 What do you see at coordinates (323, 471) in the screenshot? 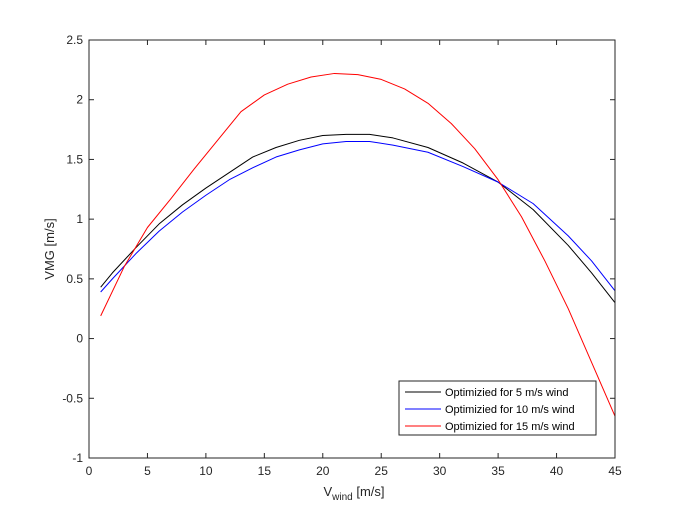
I see `x-tick-label: 20` at bounding box center [323, 471].